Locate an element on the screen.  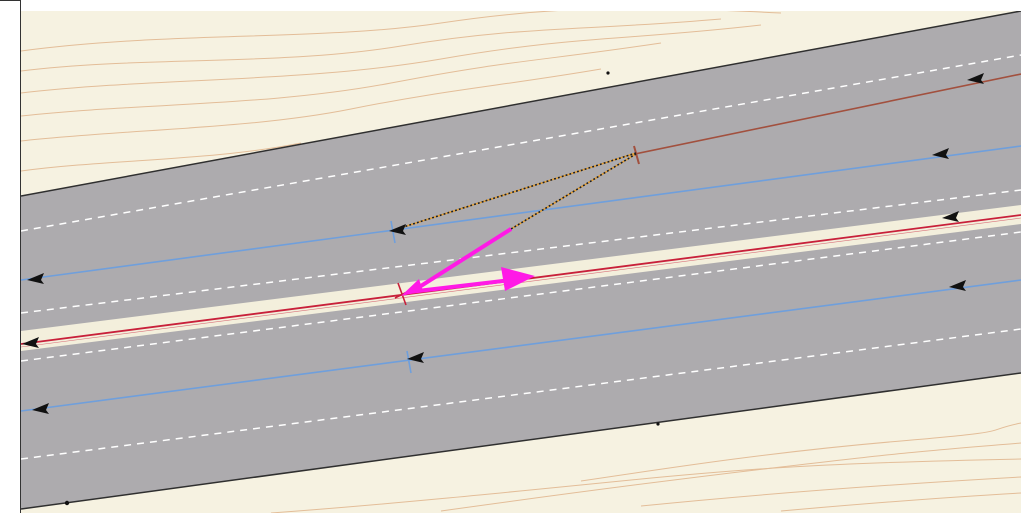
dotted-link-line-orange is located at coordinates (515, 191).